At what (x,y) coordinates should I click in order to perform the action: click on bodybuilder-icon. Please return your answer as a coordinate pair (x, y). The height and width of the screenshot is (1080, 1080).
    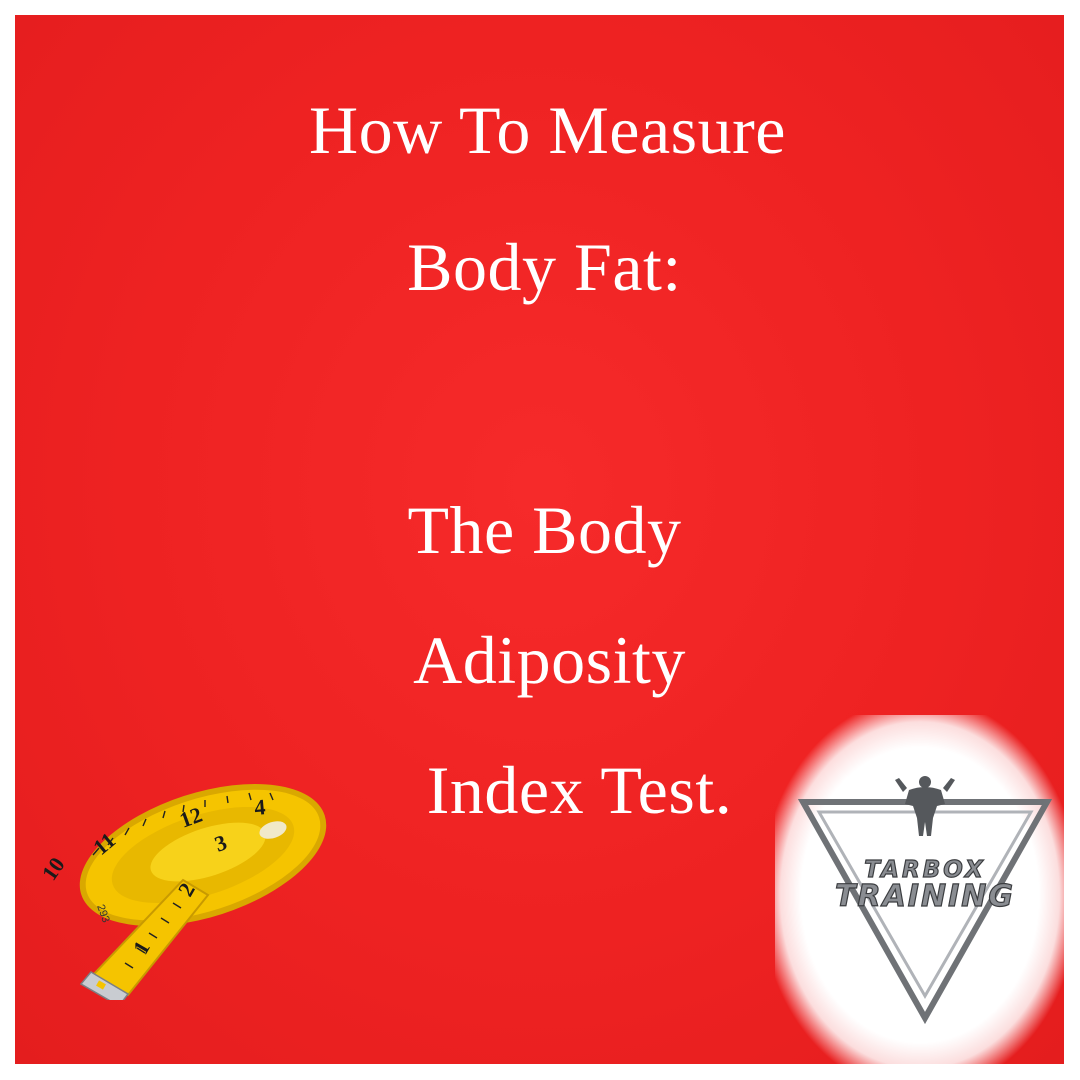
    Looking at the image, I should click on (925, 806).